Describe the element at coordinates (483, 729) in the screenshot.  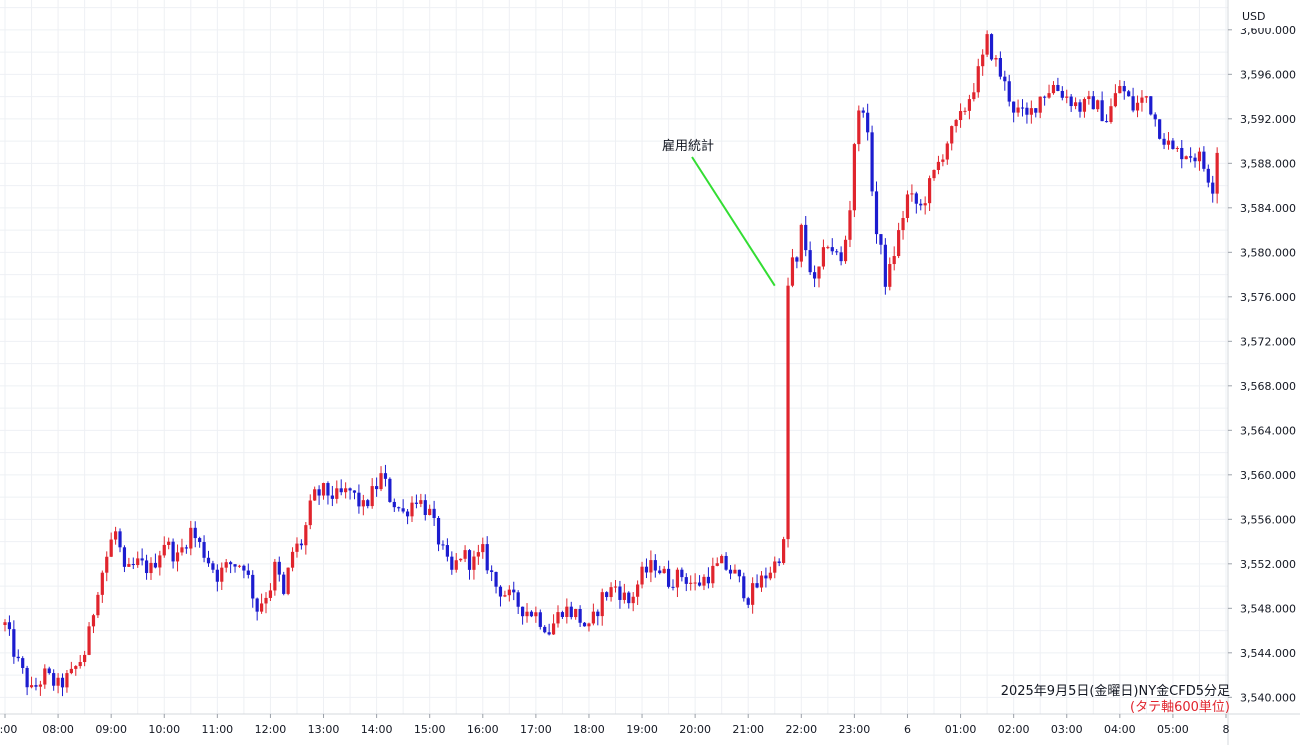
I see `x-tick-label: 16:00` at that location.